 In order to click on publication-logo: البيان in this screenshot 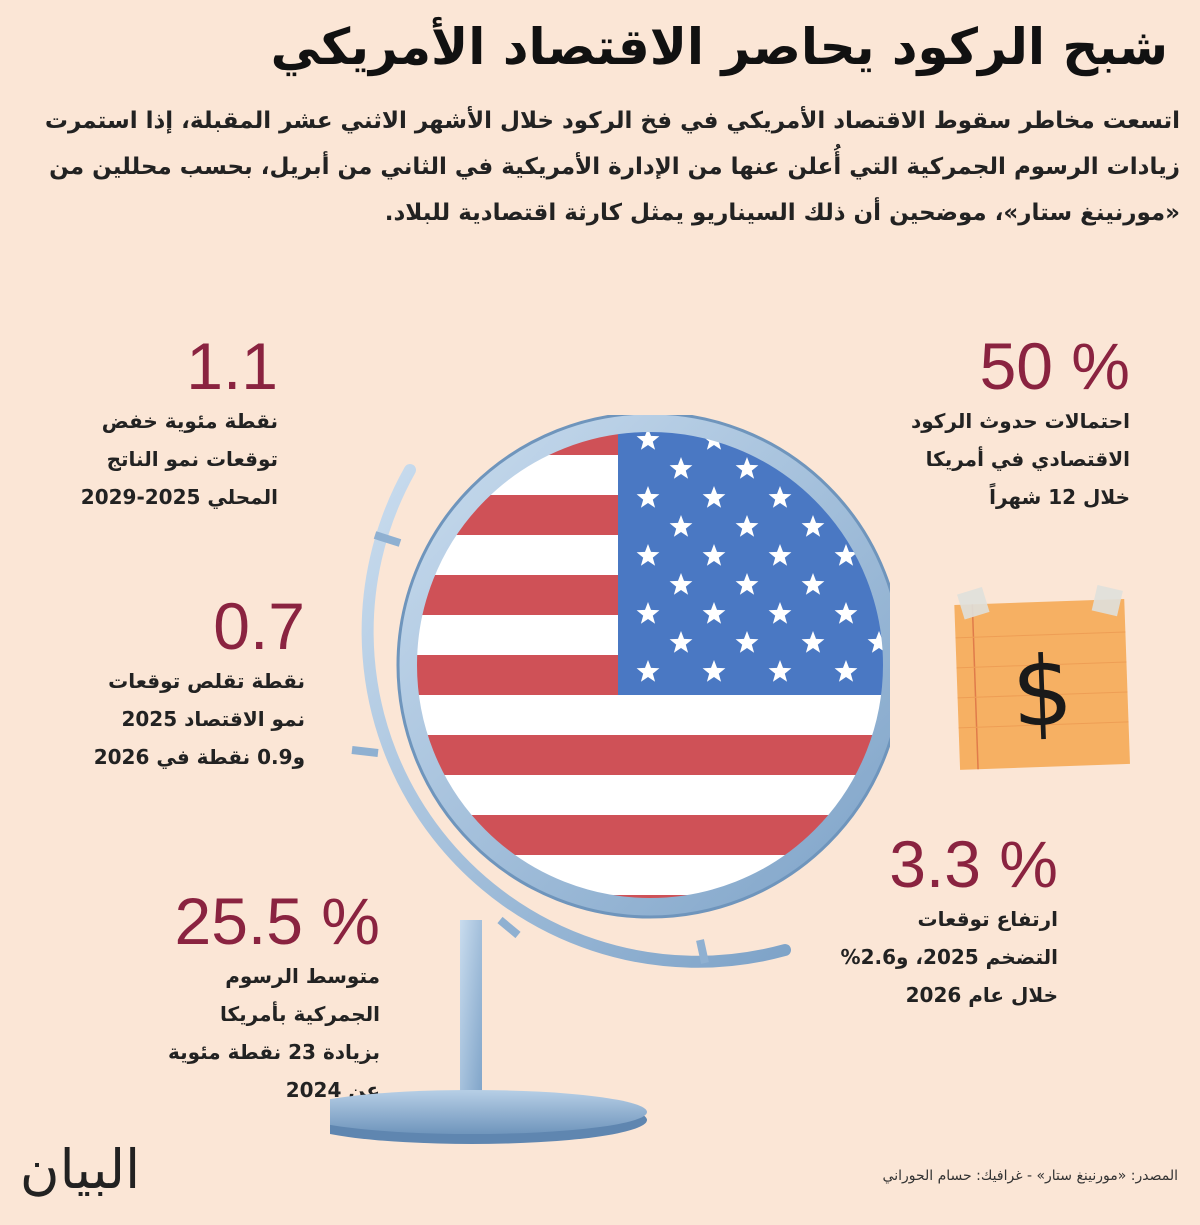, I will do `click(80, 1169)`.